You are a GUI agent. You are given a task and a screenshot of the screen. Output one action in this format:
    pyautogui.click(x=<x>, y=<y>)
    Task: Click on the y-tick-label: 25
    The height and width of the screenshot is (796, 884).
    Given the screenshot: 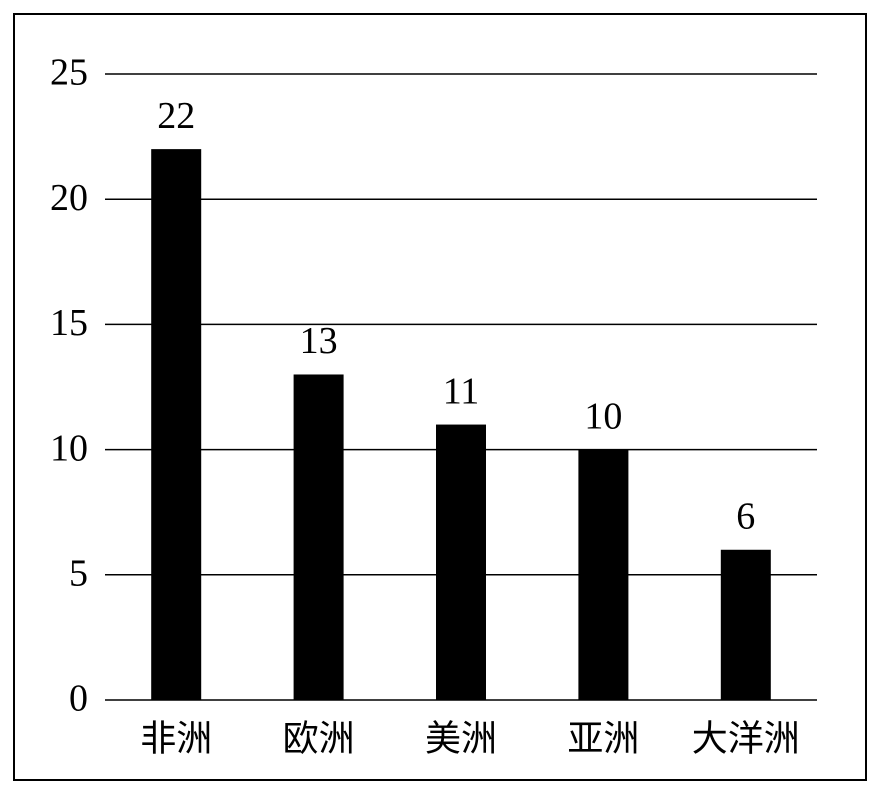 What is the action you would take?
    pyautogui.click(x=69, y=73)
    